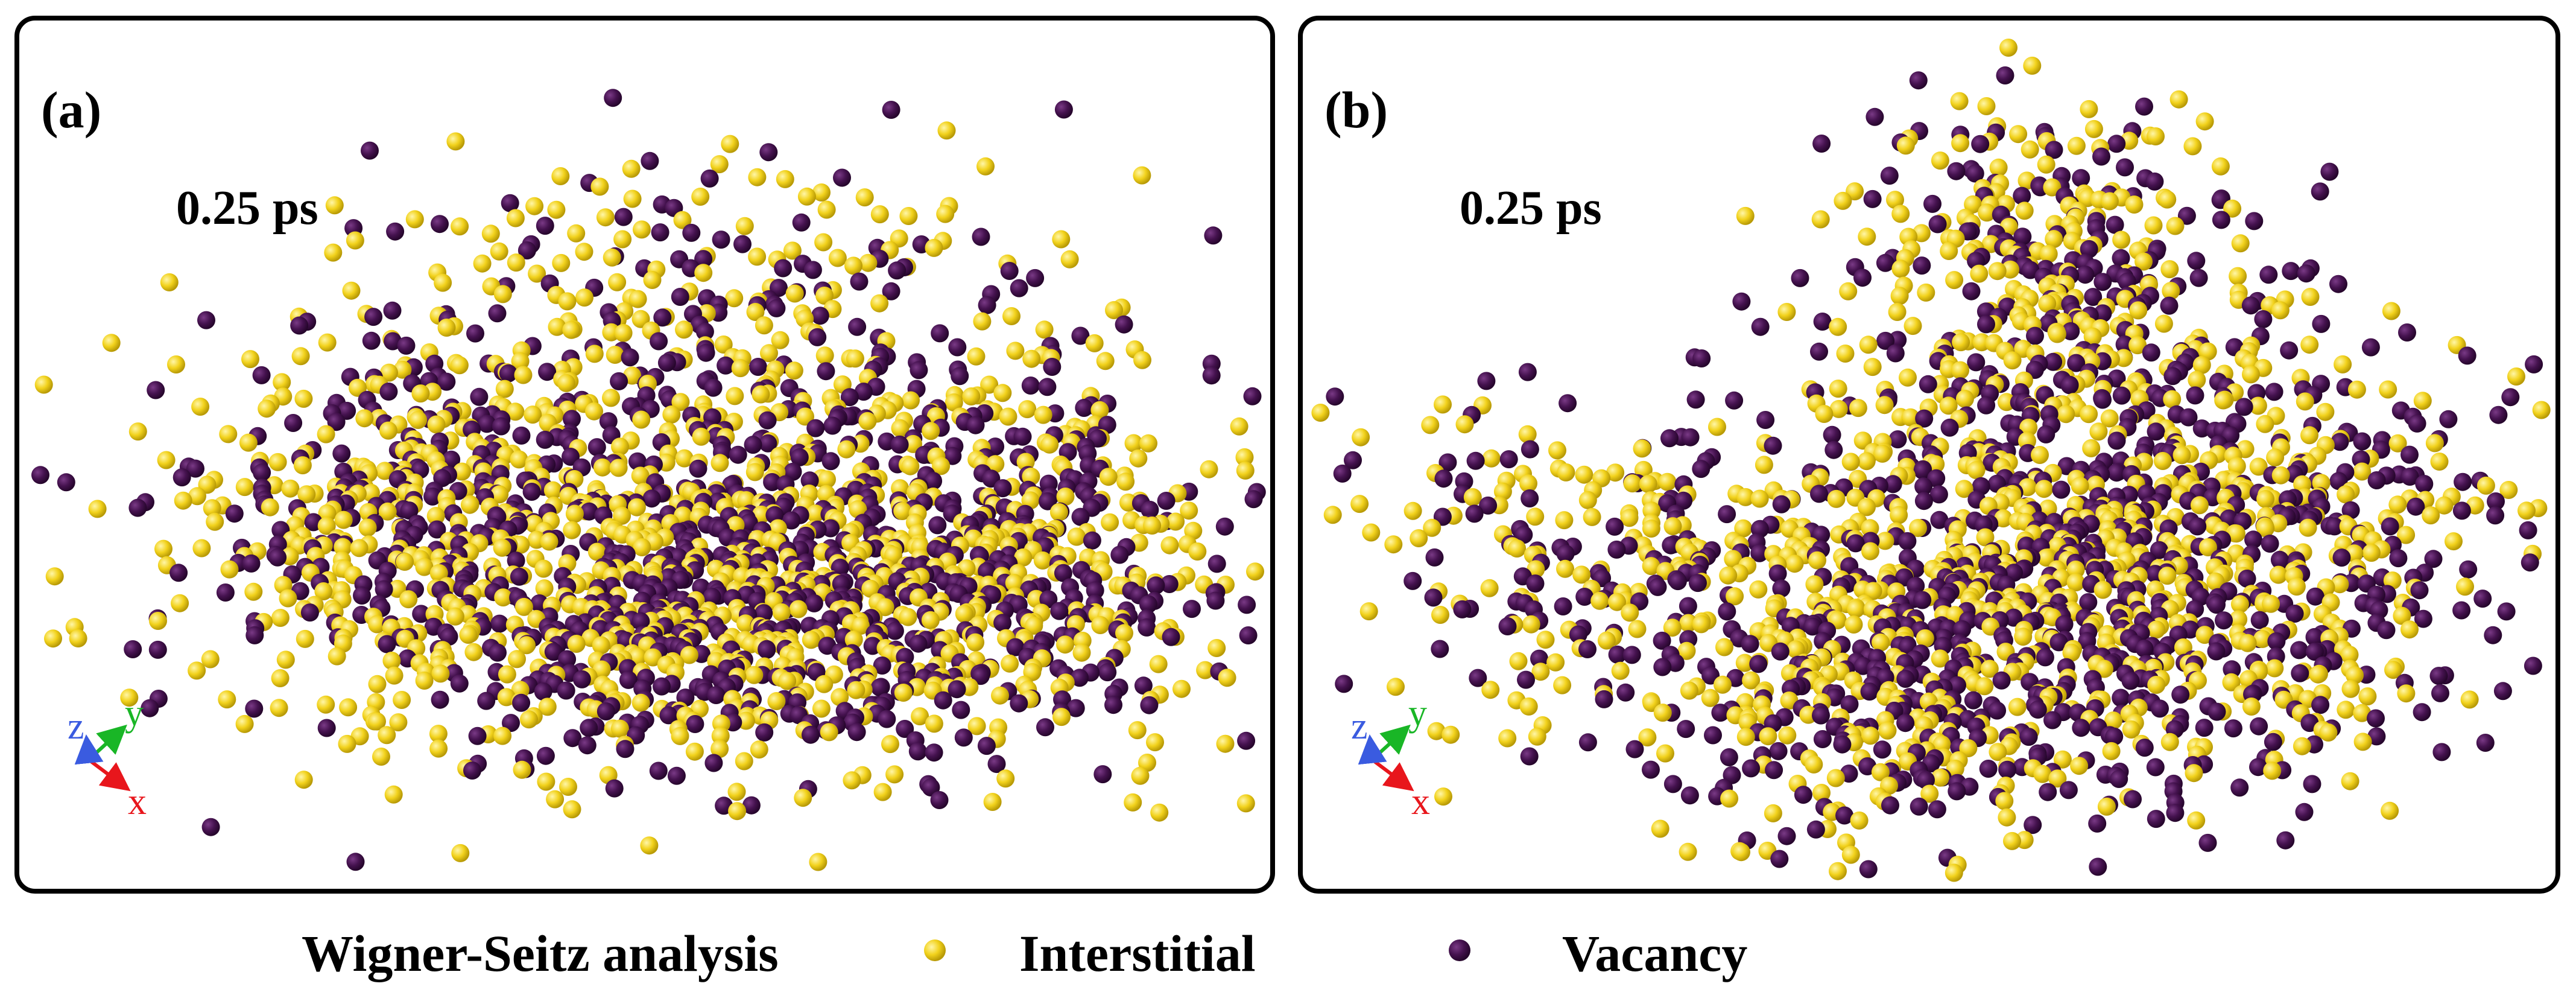  What do you see at coordinates (107, 742) in the screenshot?
I see `y-axis-arrow` at bounding box center [107, 742].